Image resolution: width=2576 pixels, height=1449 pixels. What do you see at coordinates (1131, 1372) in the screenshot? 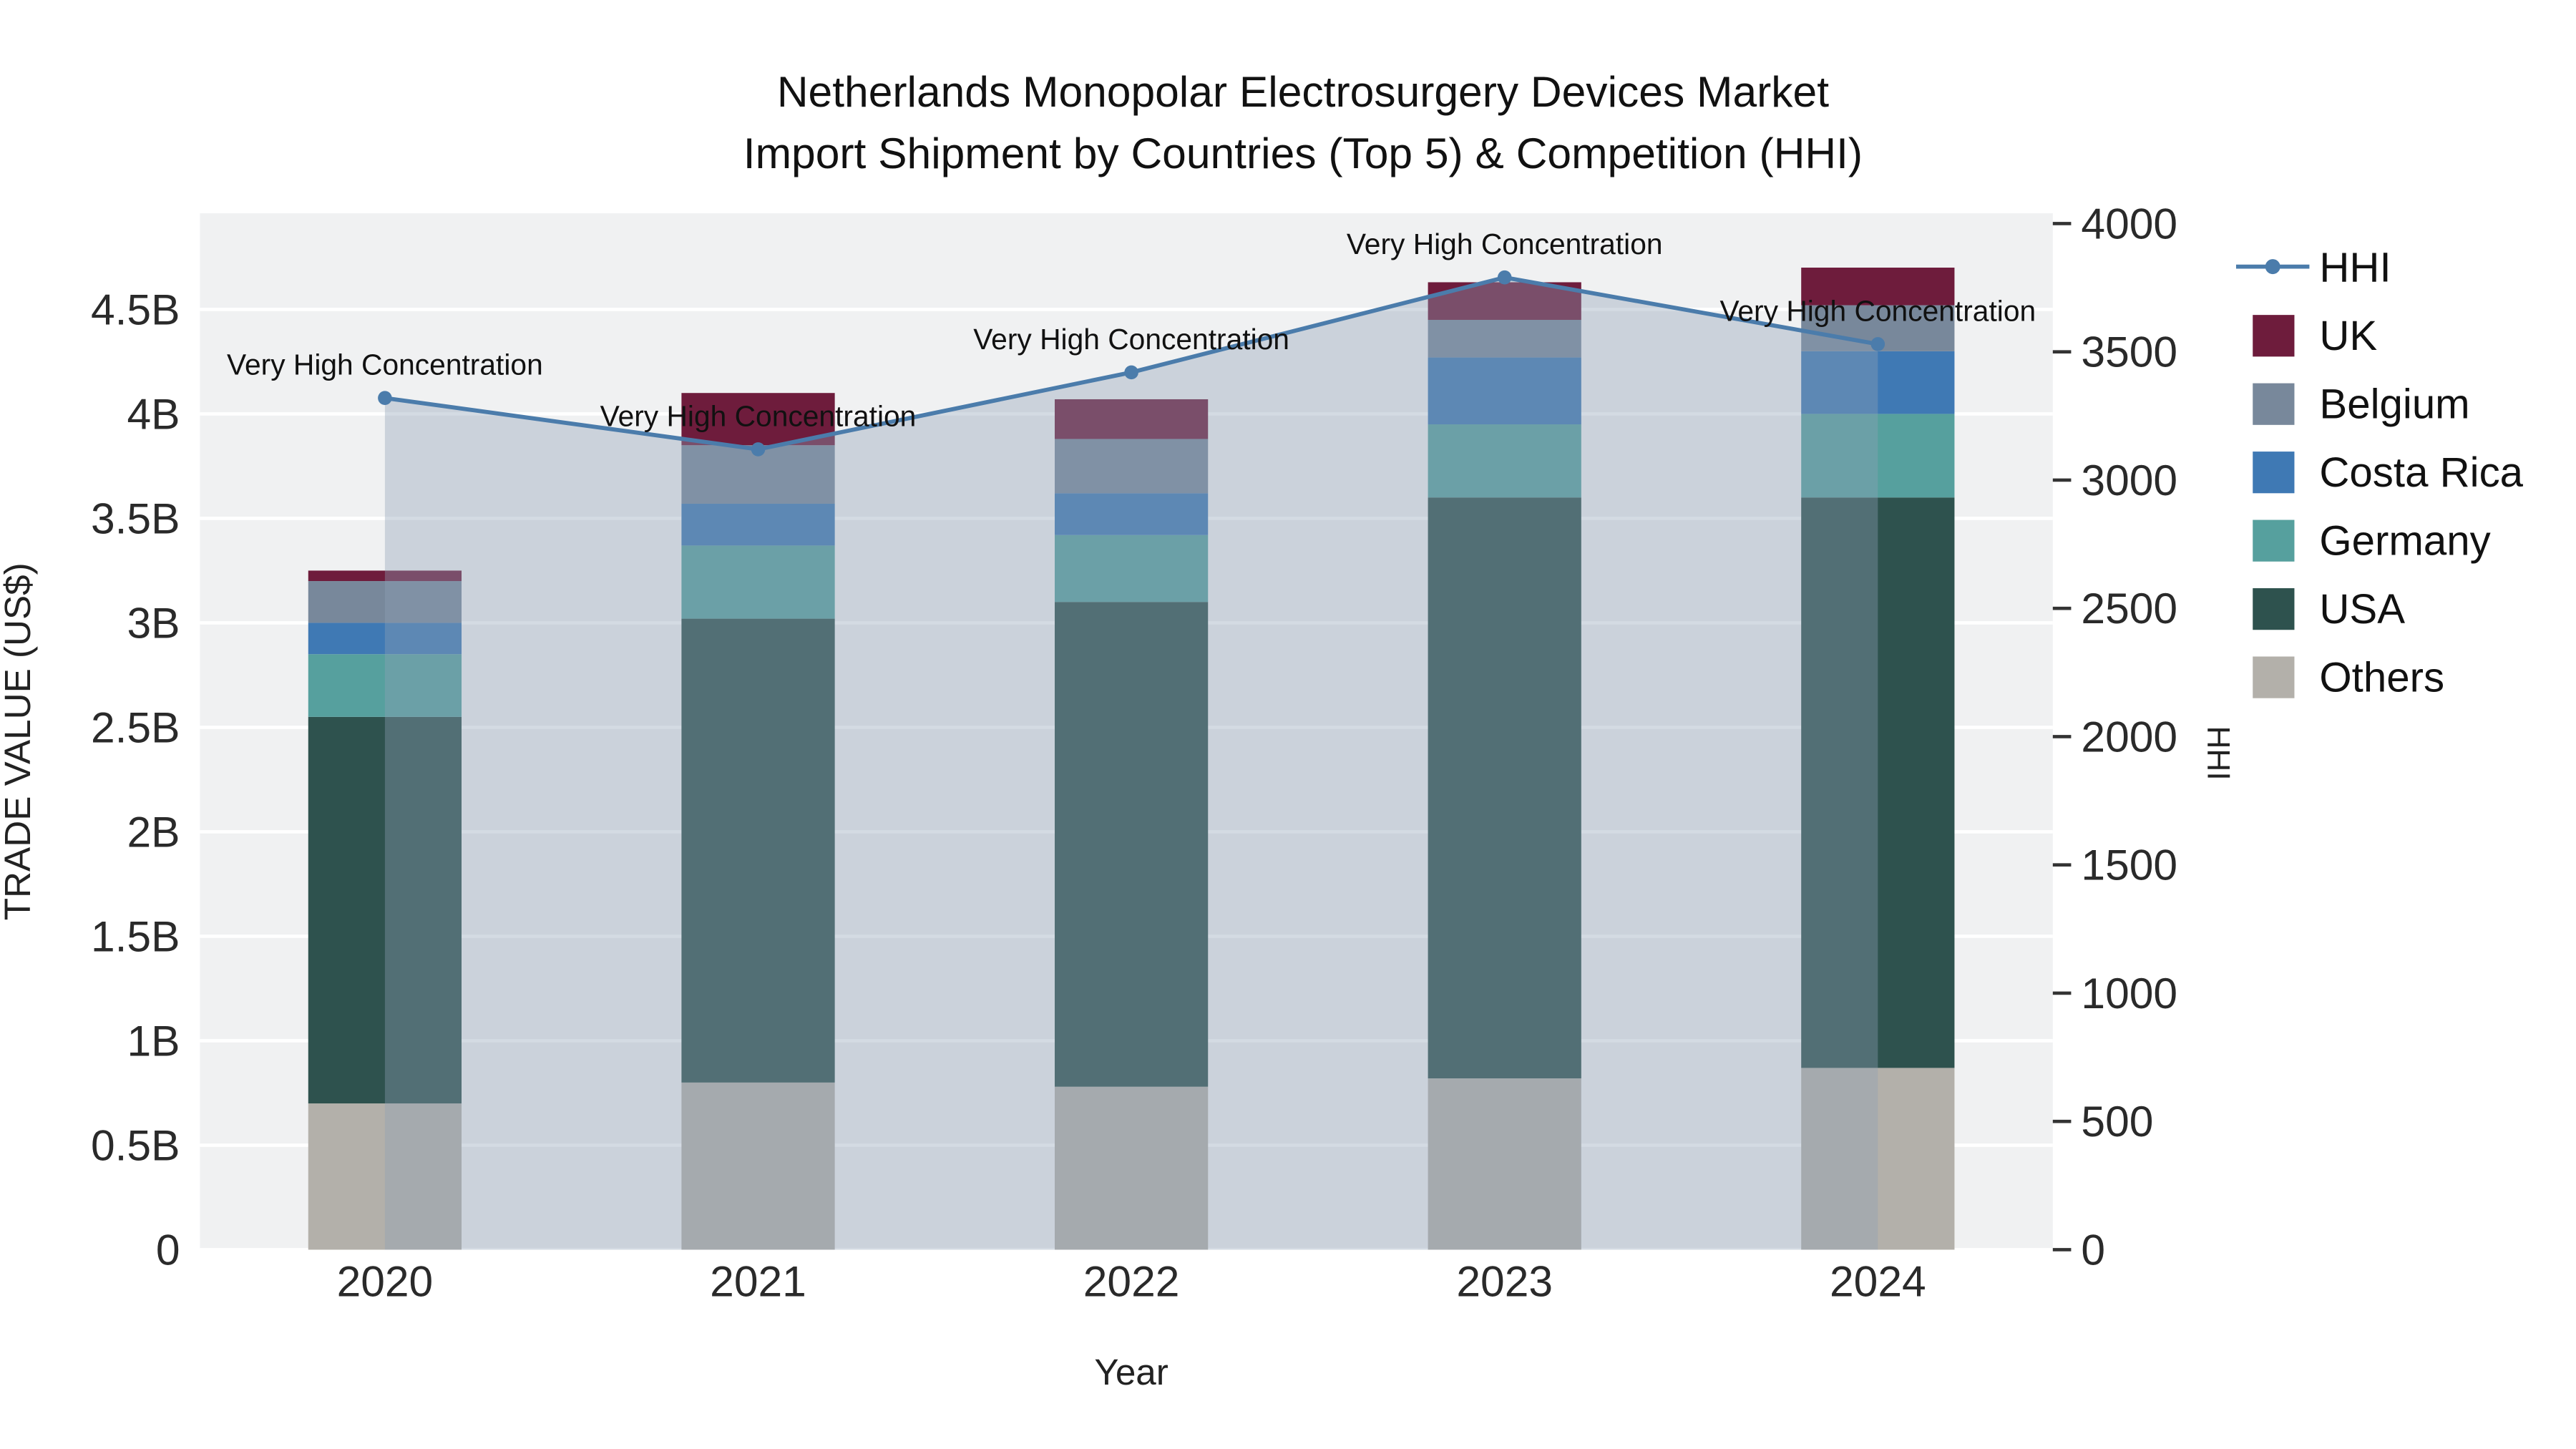
I see `x-axis-title: Year` at bounding box center [1131, 1372].